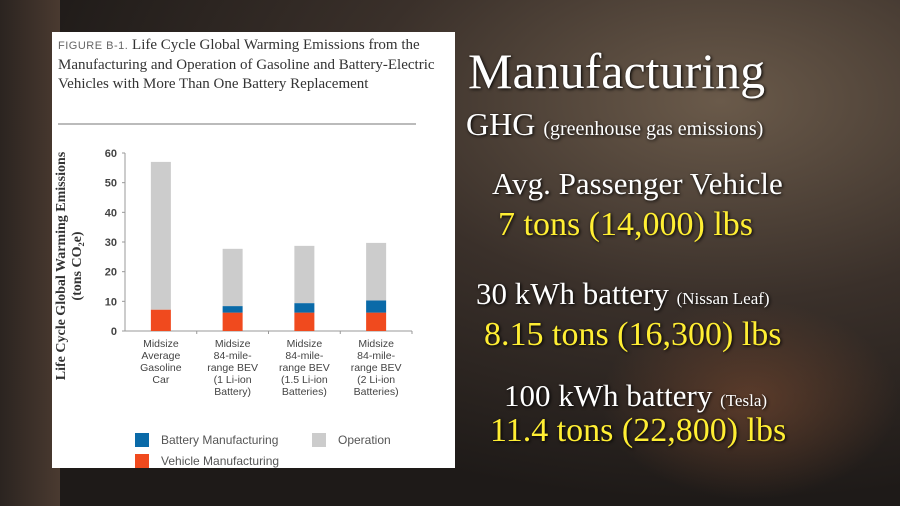 The height and width of the screenshot is (506, 900). Describe the element at coordinates (608, 395) in the screenshot. I see `item-label: 100 kWh battery` at that location.